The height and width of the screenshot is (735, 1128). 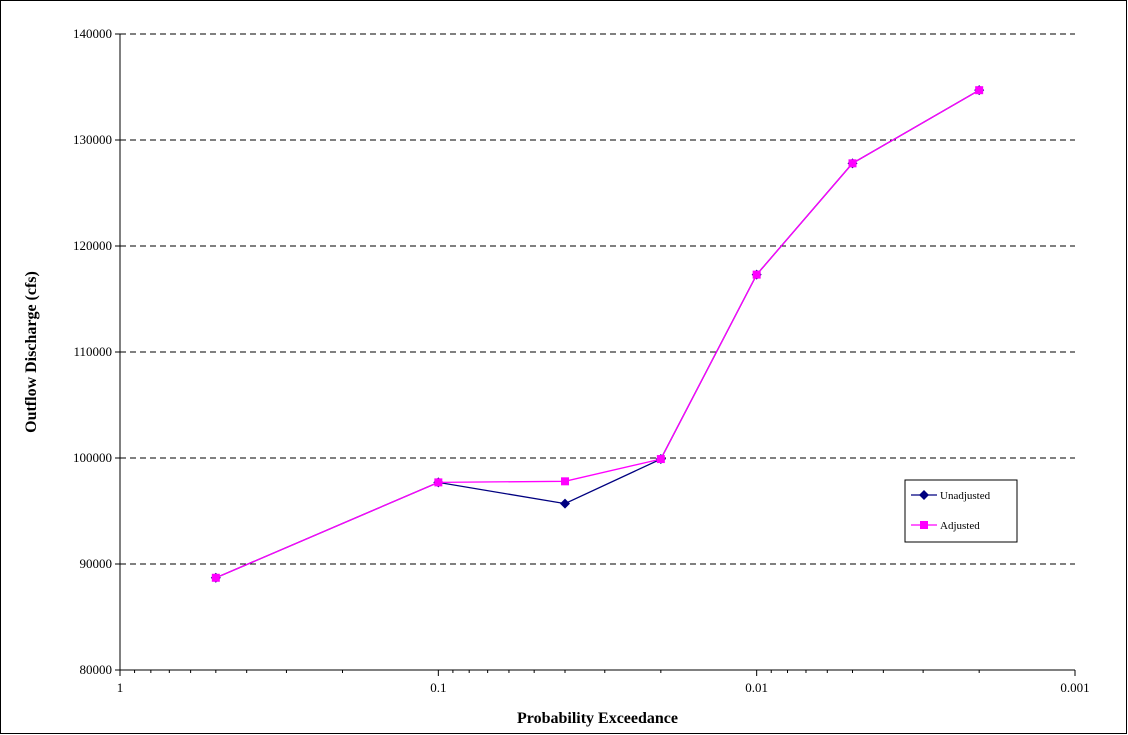 I want to click on legend-item: Unadjusted, so click(x=951, y=496).